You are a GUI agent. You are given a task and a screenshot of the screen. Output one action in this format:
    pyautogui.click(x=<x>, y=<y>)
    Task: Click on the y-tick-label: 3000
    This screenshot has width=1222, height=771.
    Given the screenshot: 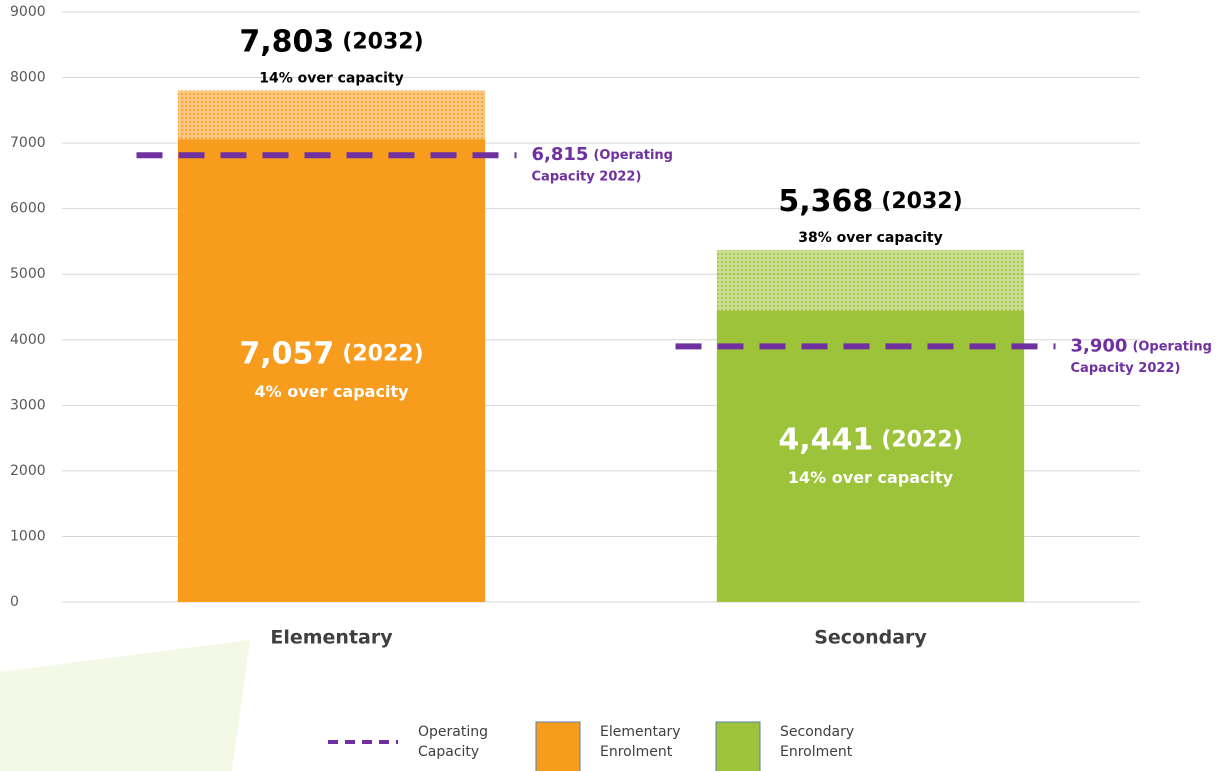 What is the action you would take?
    pyautogui.click(x=28, y=405)
    